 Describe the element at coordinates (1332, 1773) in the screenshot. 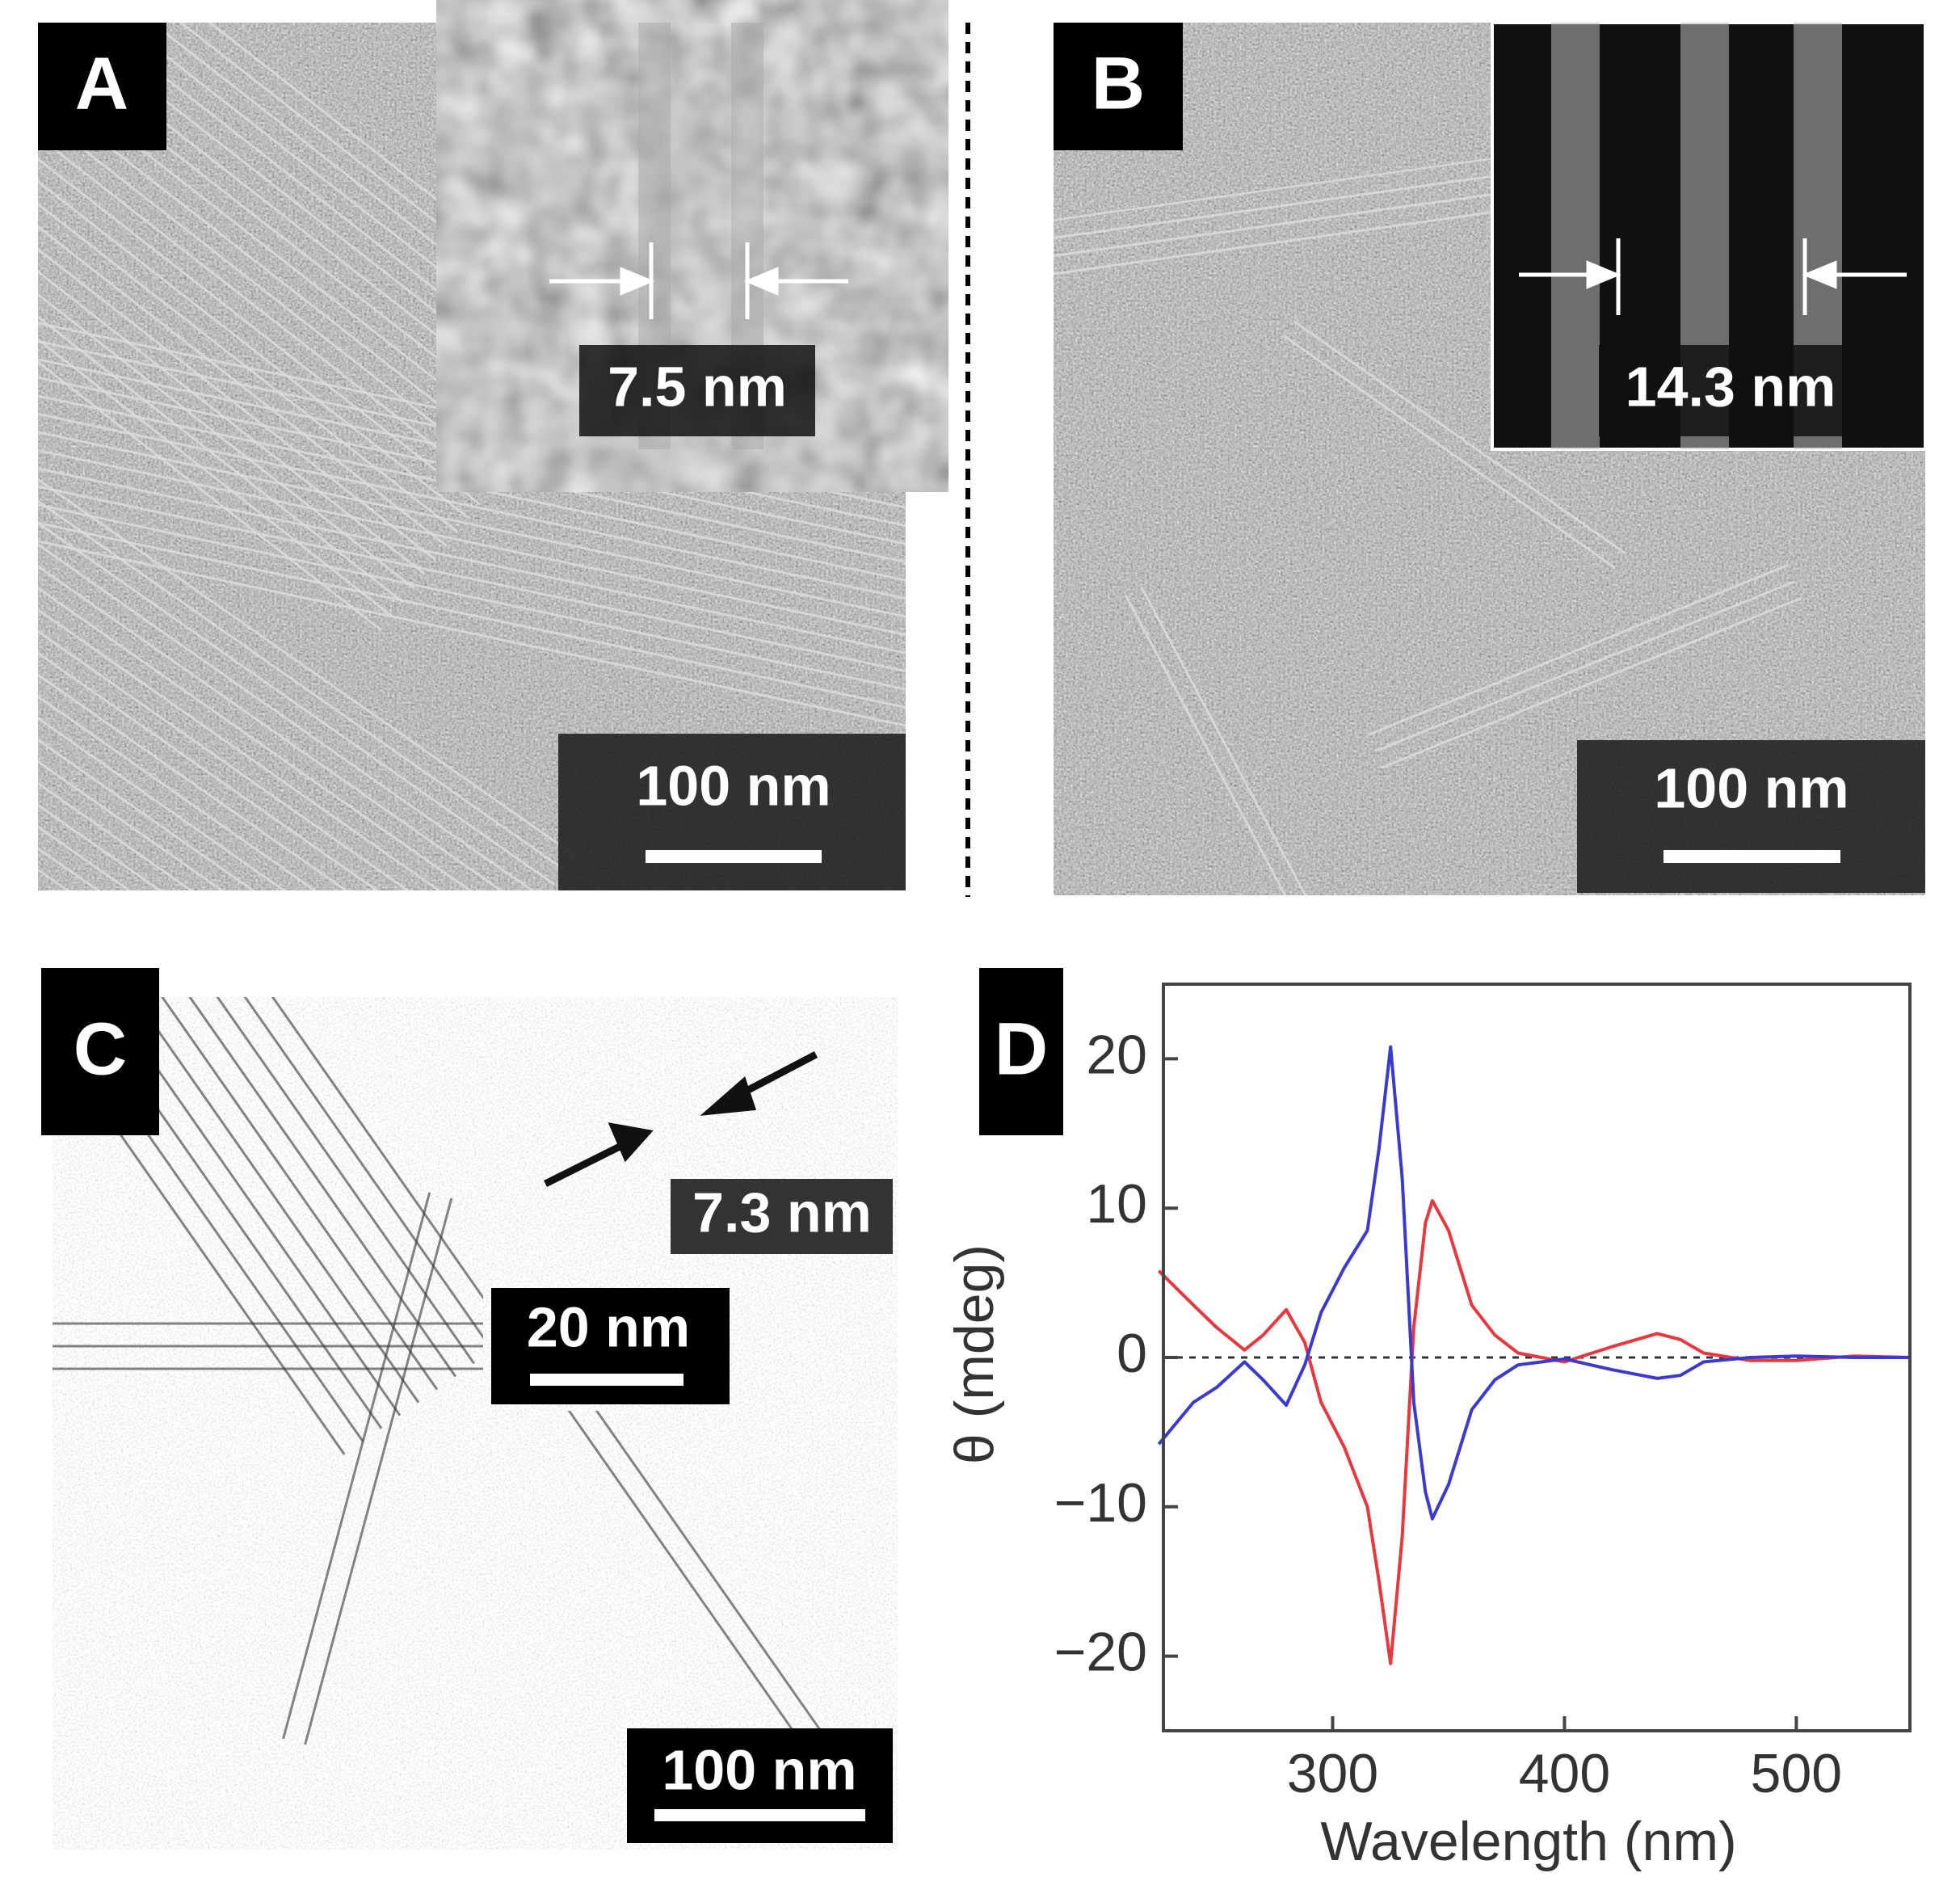

I see `x-tick-label: 300` at that location.